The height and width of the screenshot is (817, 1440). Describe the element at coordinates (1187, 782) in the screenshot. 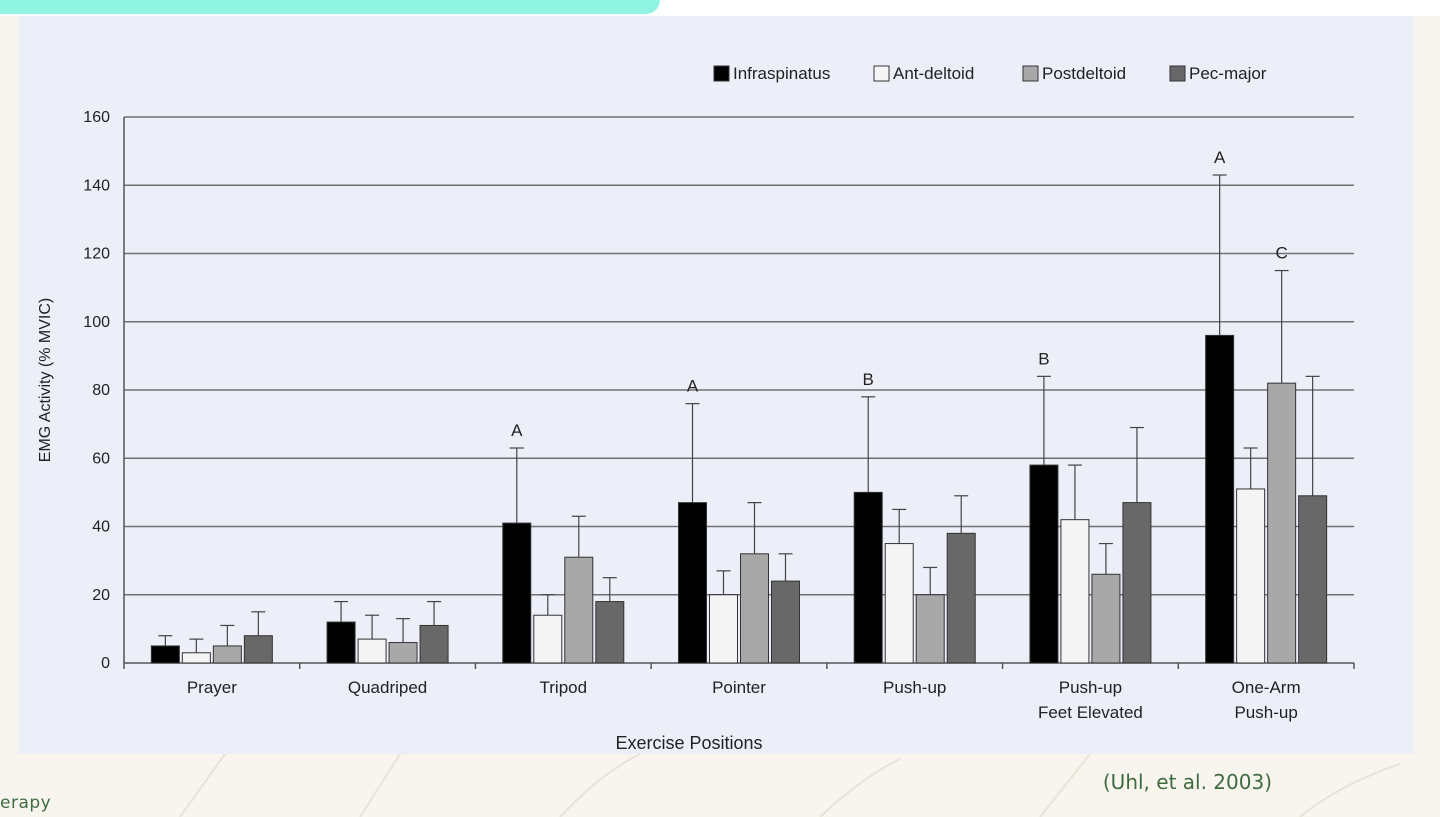

I see `citation: (Uhl, et al. 2003)` at that location.